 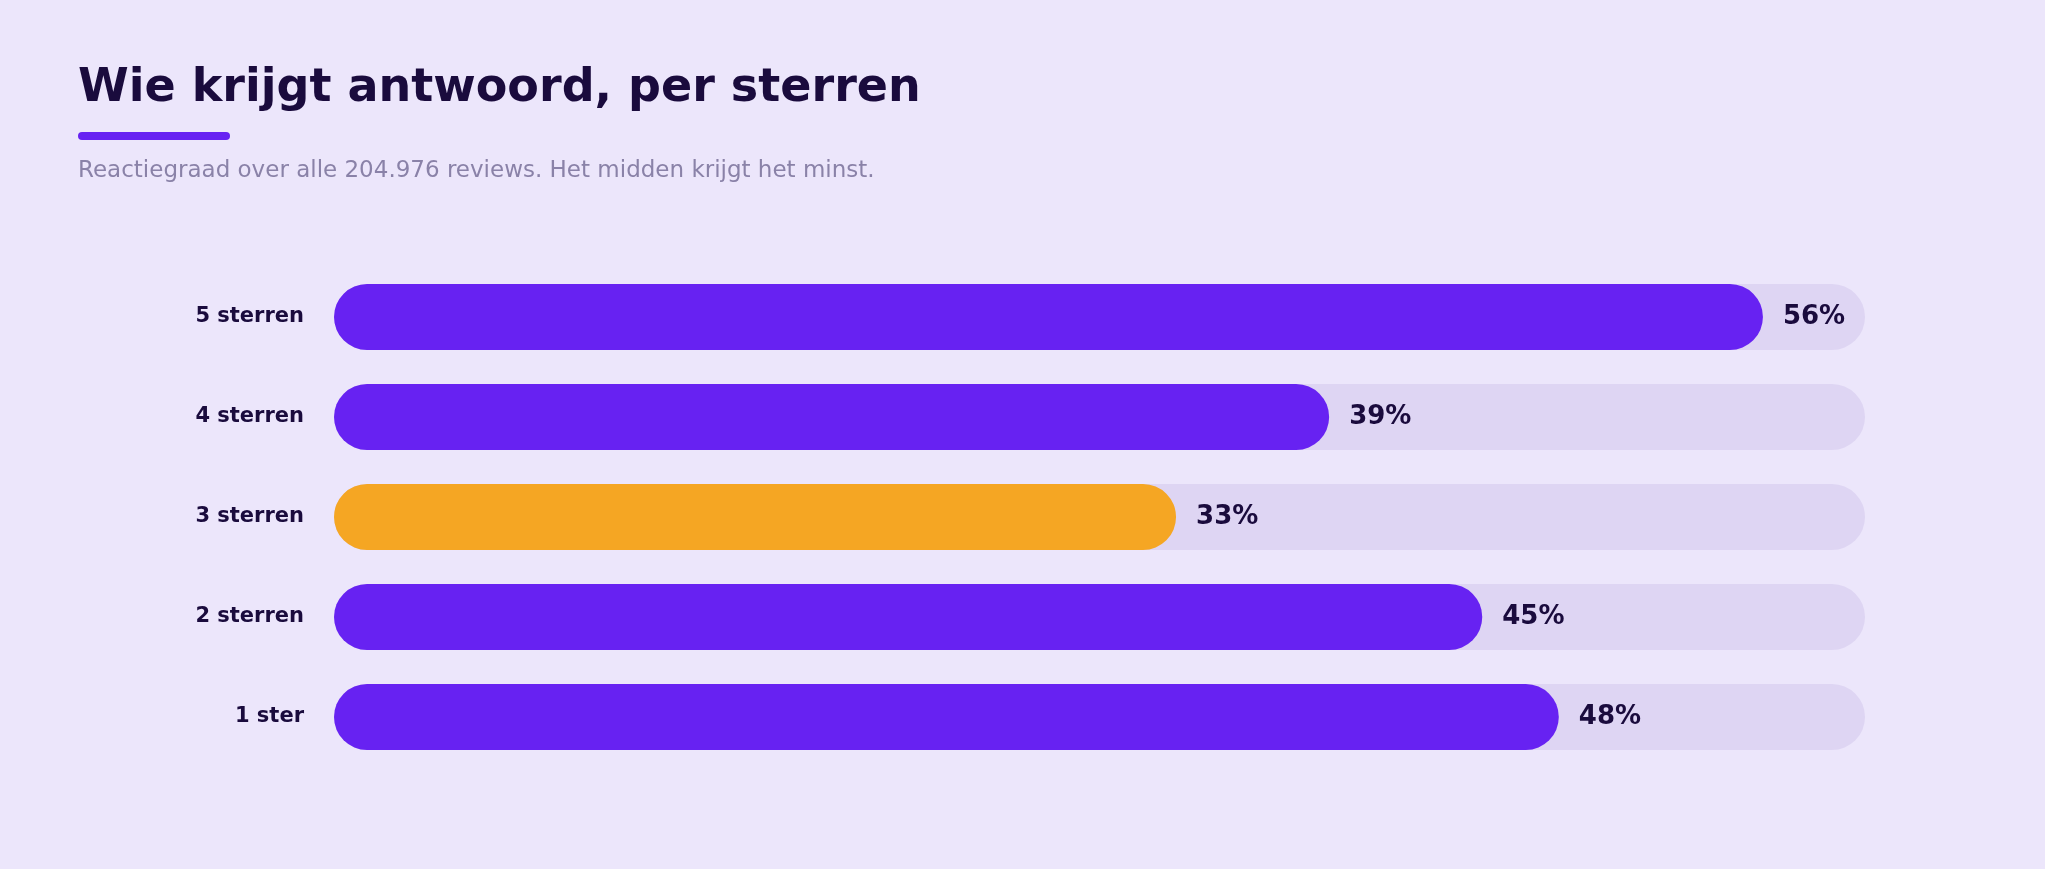 What do you see at coordinates (269, 715) in the screenshot?
I see `y-tick-label: 1 ster` at bounding box center [269, 715].